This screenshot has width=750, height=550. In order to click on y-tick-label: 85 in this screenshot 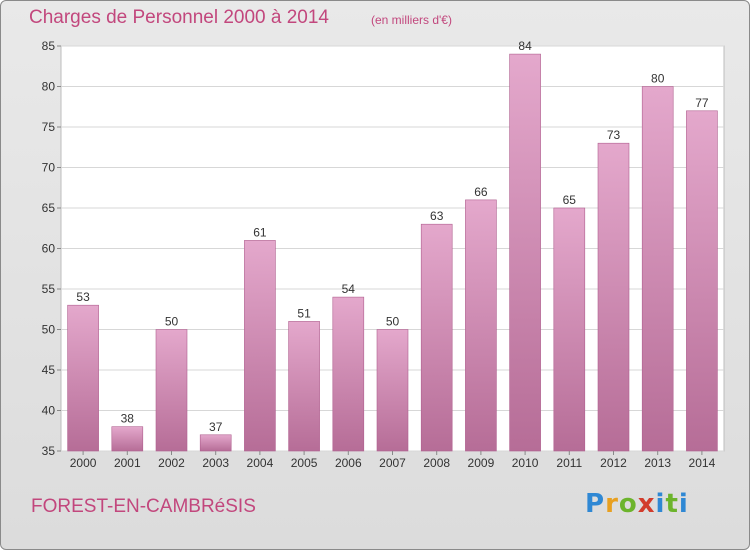, I will do `click(49, 46)`.